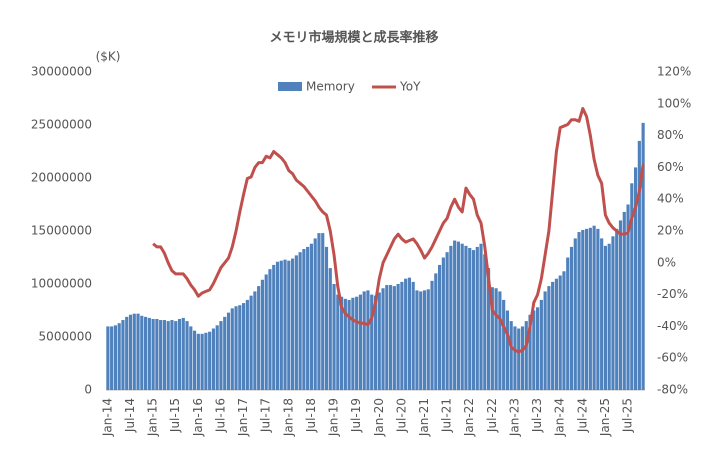  What do you see at coordinates (356, 415) in the screenshot?
I see `x-tick-label: Jul-19` at bounding box center [356, 415].